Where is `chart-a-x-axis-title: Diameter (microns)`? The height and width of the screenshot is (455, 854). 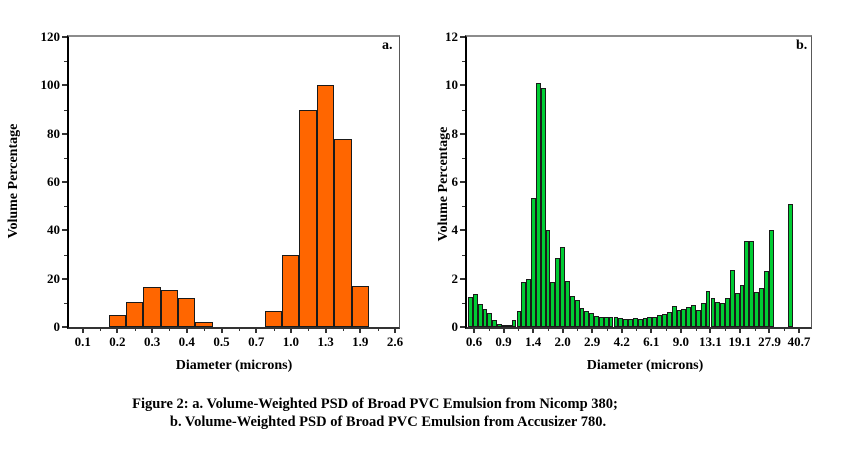 chart-a-x-axis-title: Diameter (microns) is located at coordinates (234, 365).